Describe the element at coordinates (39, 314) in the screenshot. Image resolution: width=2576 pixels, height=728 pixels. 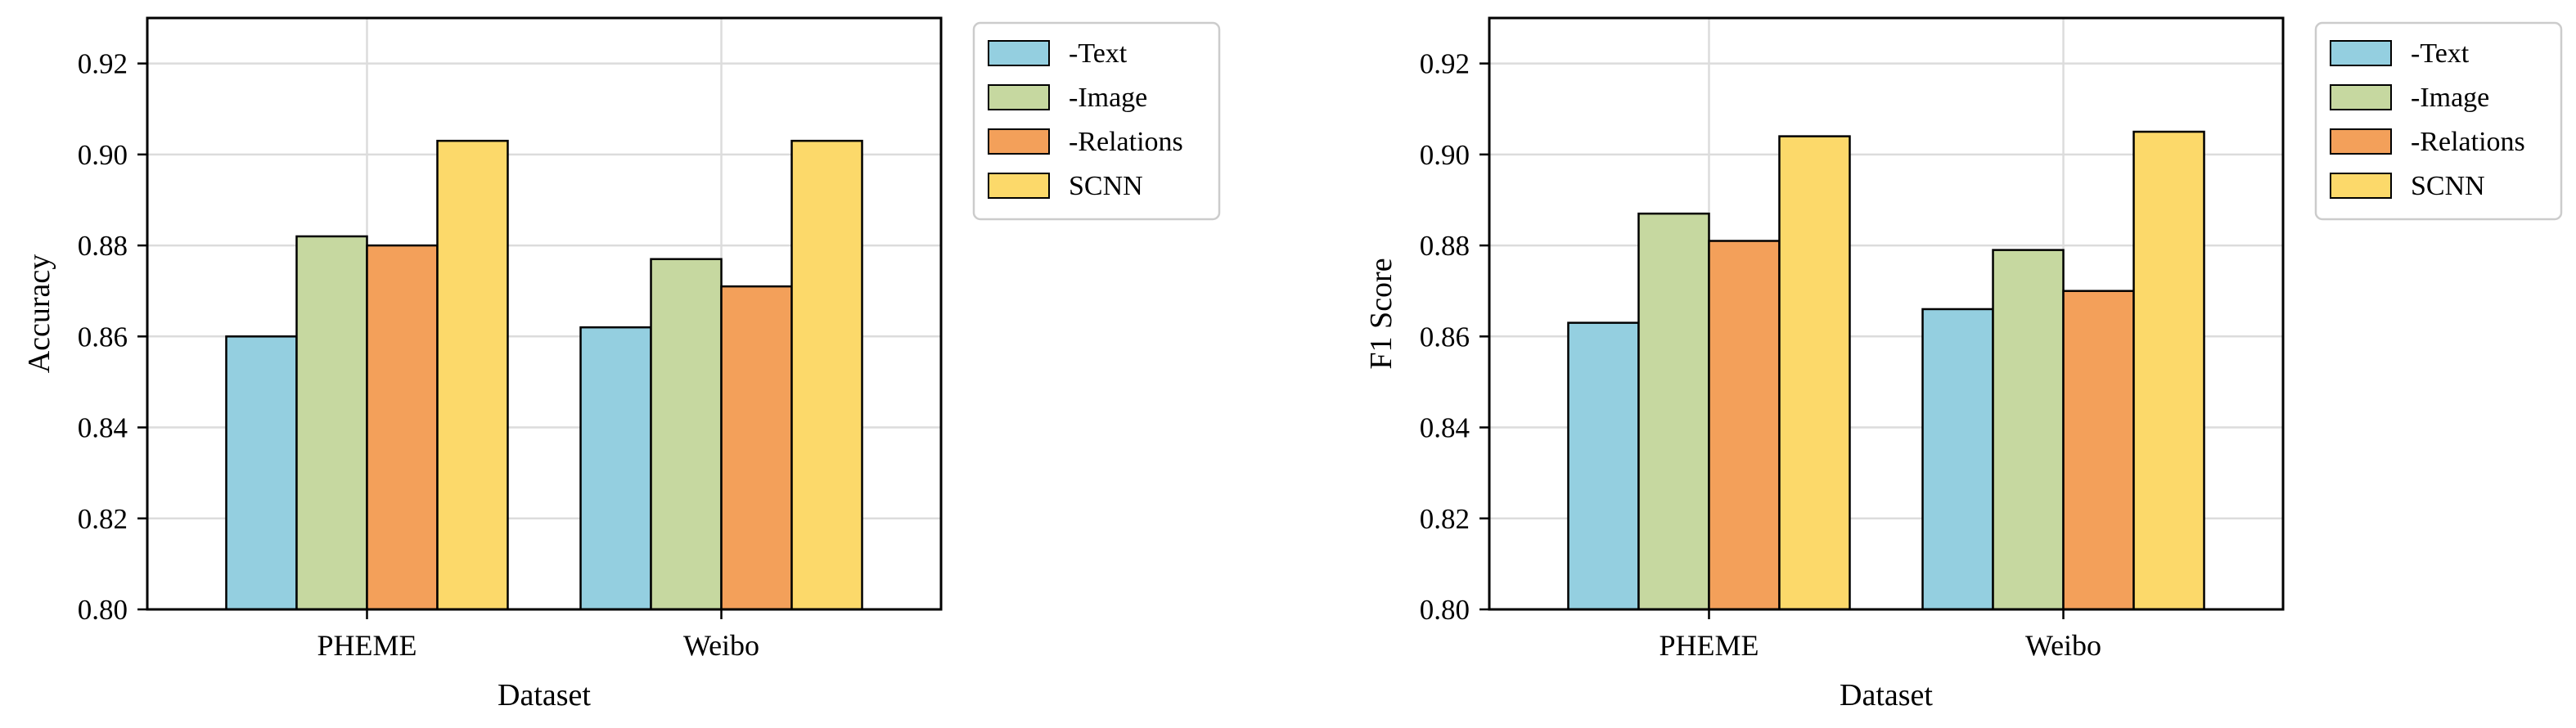
I see `y-axis-label: Accuracy` at that location.